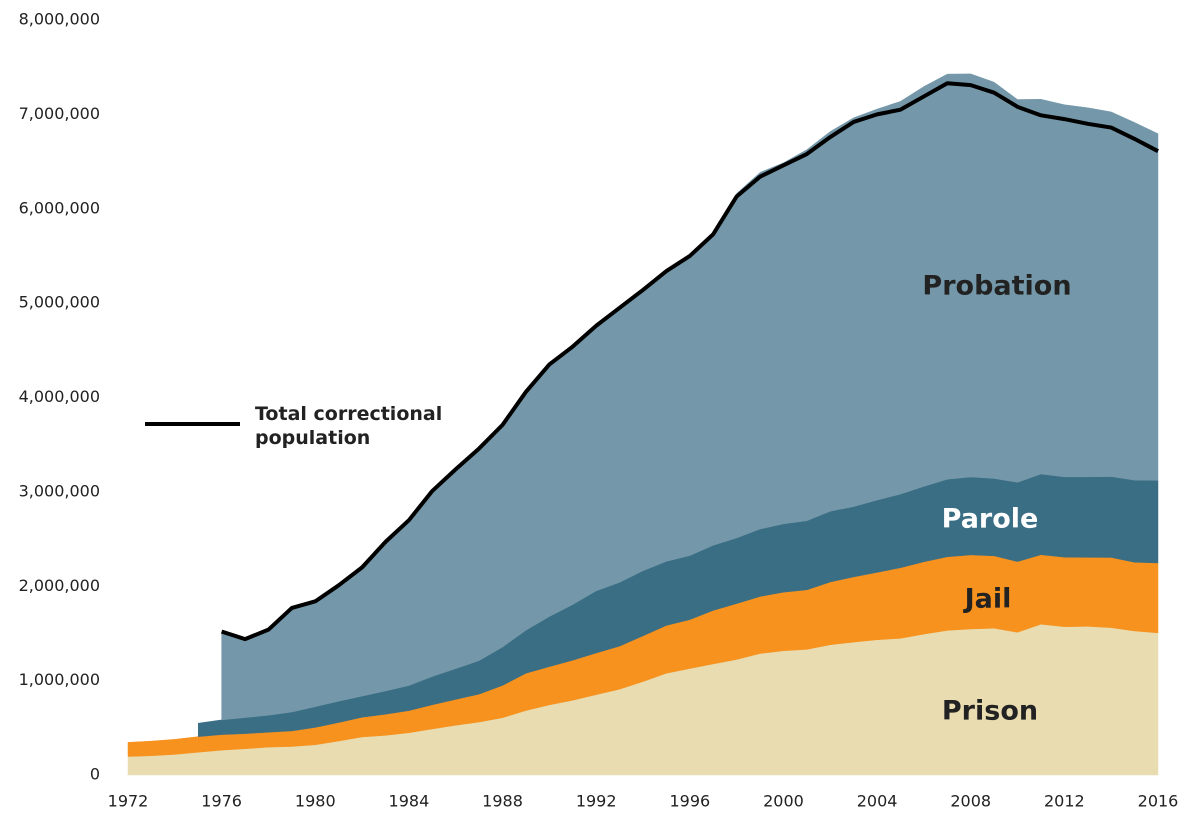  What do you see at coordinates (59, 207) in the screenshot?
I see `y-tick-label: 6,000,000` at bounding box center [59, 207].